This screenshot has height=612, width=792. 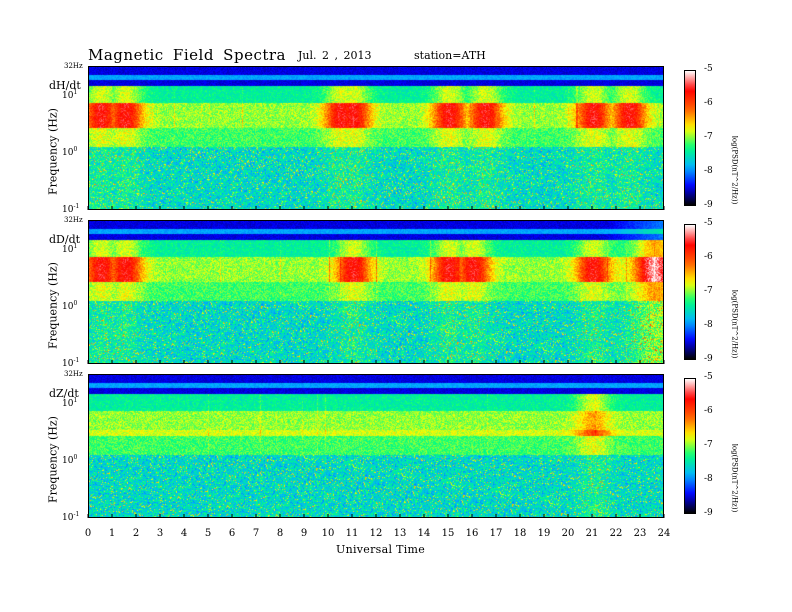 I want to click on x-tick-label: 15, so click(x=448, y=533).